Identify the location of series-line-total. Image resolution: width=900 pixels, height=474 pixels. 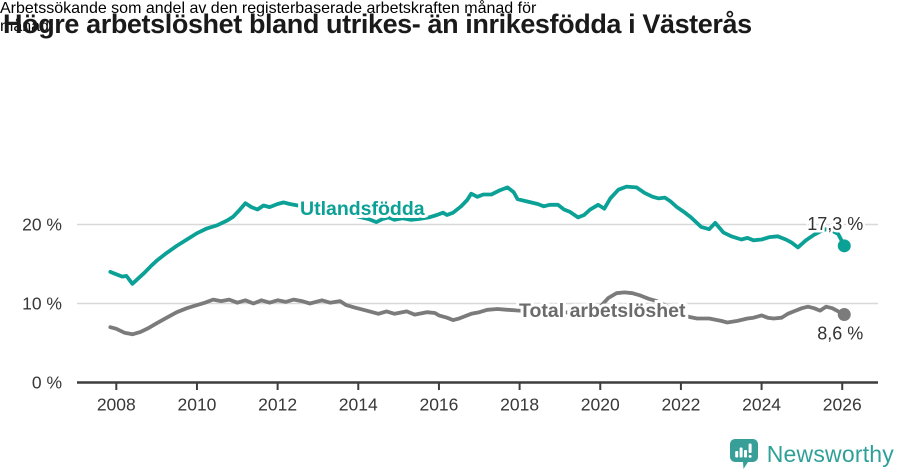
(477, 313).